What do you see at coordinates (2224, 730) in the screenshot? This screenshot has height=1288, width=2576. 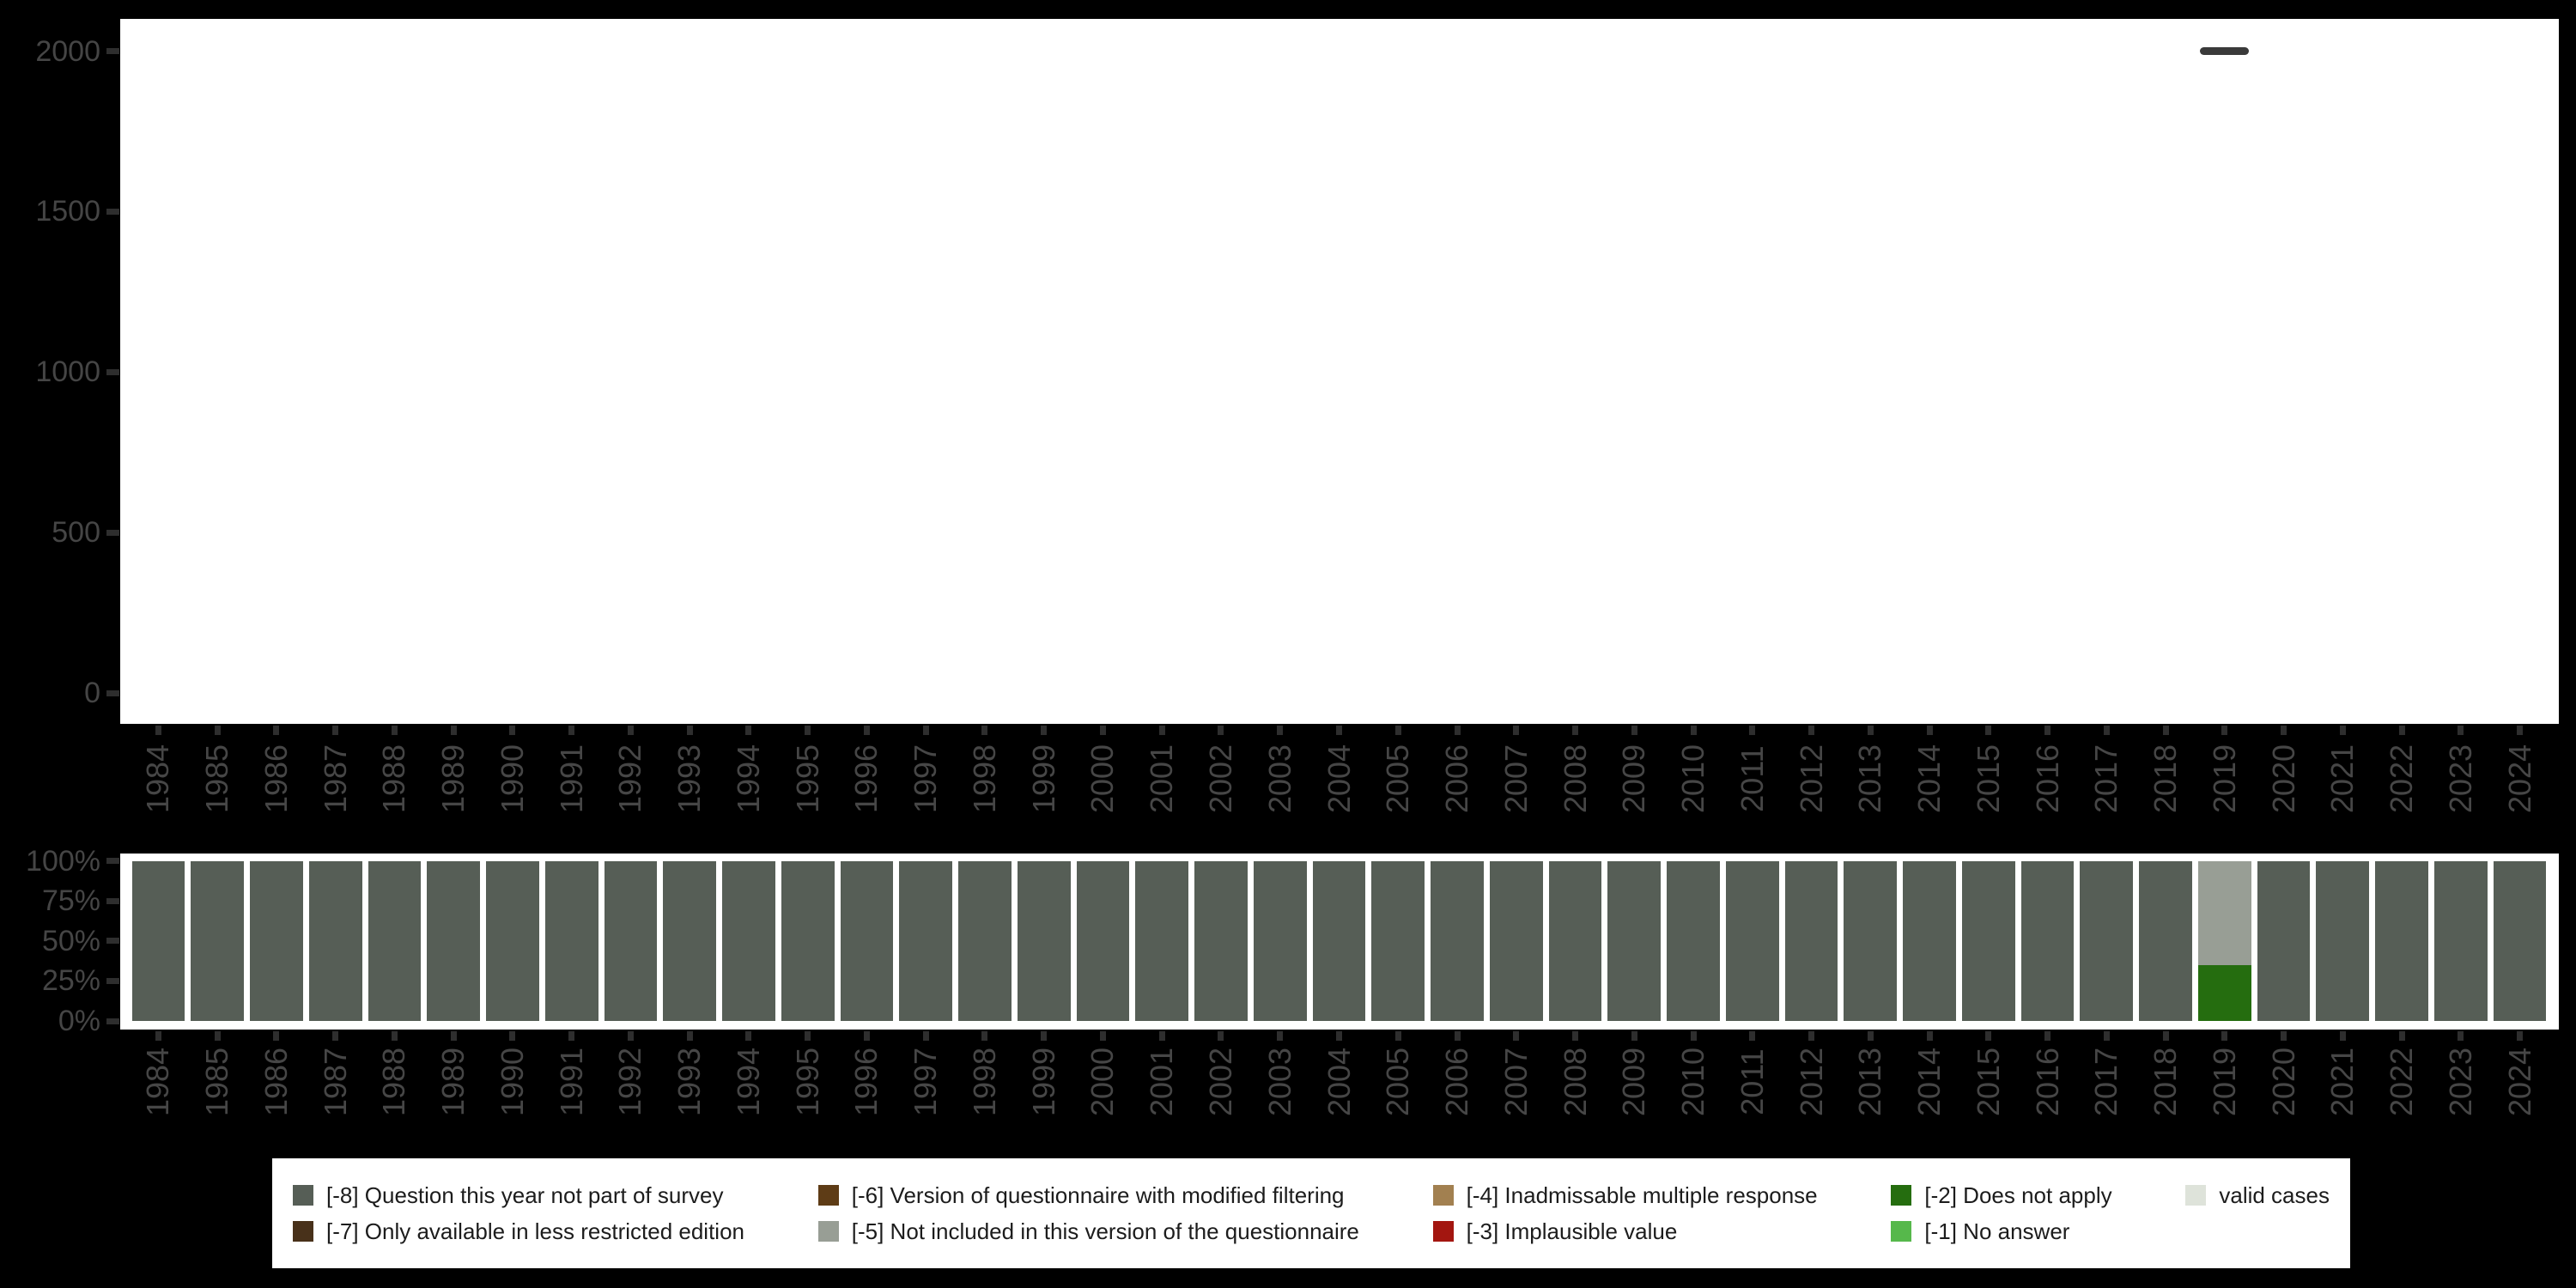 I see `cases-x-tick-2019` at bounding box center [2224, 730].